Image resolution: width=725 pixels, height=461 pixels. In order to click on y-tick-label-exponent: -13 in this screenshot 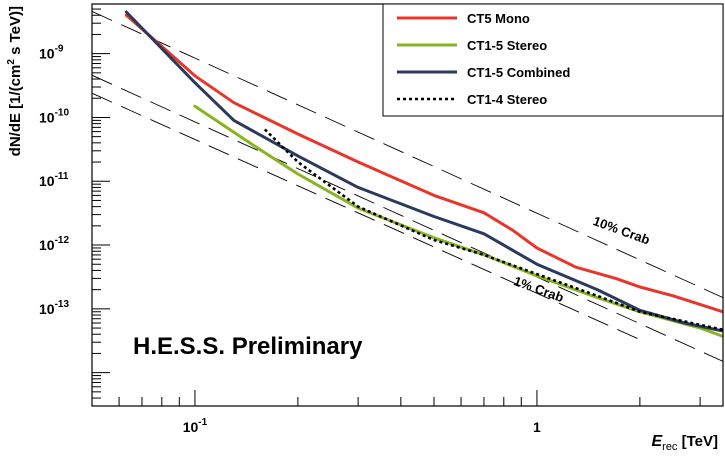, I will do `click(62, 304)`.